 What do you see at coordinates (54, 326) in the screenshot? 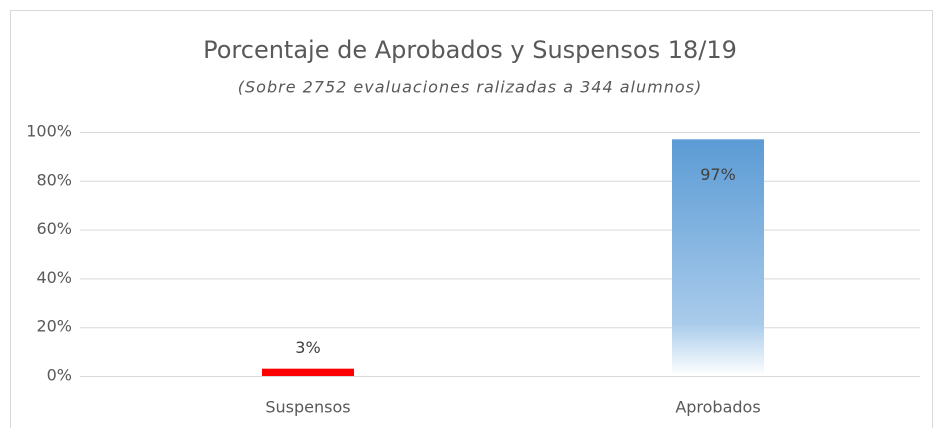
I see `y-tick-label: 20%` at bounding box center [54, 326].